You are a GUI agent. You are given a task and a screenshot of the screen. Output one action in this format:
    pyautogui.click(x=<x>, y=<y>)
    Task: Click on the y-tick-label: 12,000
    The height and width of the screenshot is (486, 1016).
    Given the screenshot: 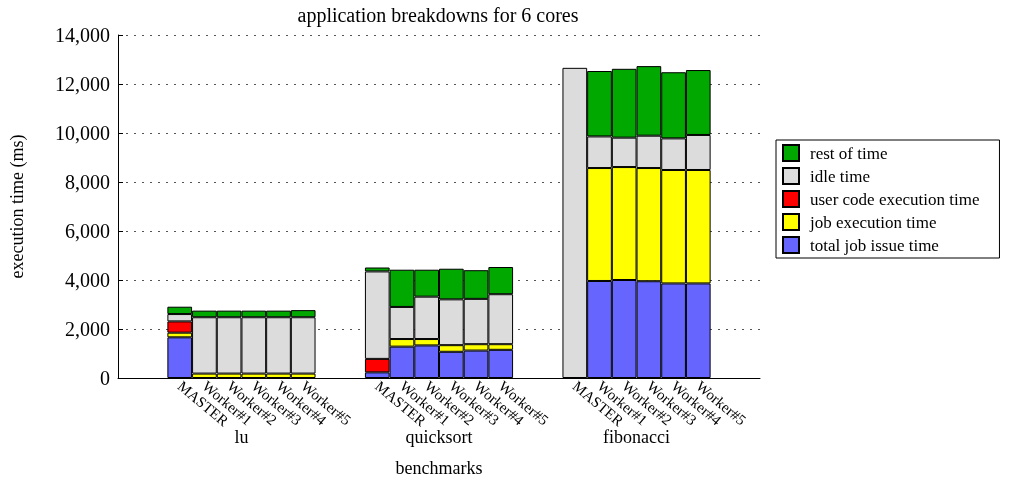 What is the action you would take?
    pyautogui.click(x=82, y=84)
    